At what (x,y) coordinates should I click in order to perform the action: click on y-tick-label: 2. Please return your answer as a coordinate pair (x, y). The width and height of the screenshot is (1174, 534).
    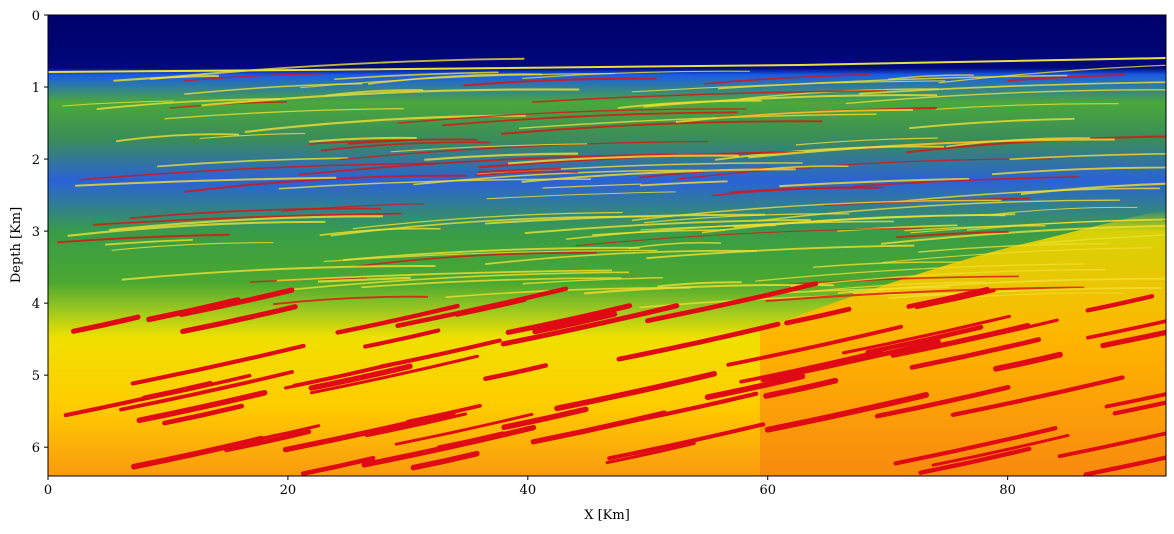
    Looking at the image, I should click on (36, 160).